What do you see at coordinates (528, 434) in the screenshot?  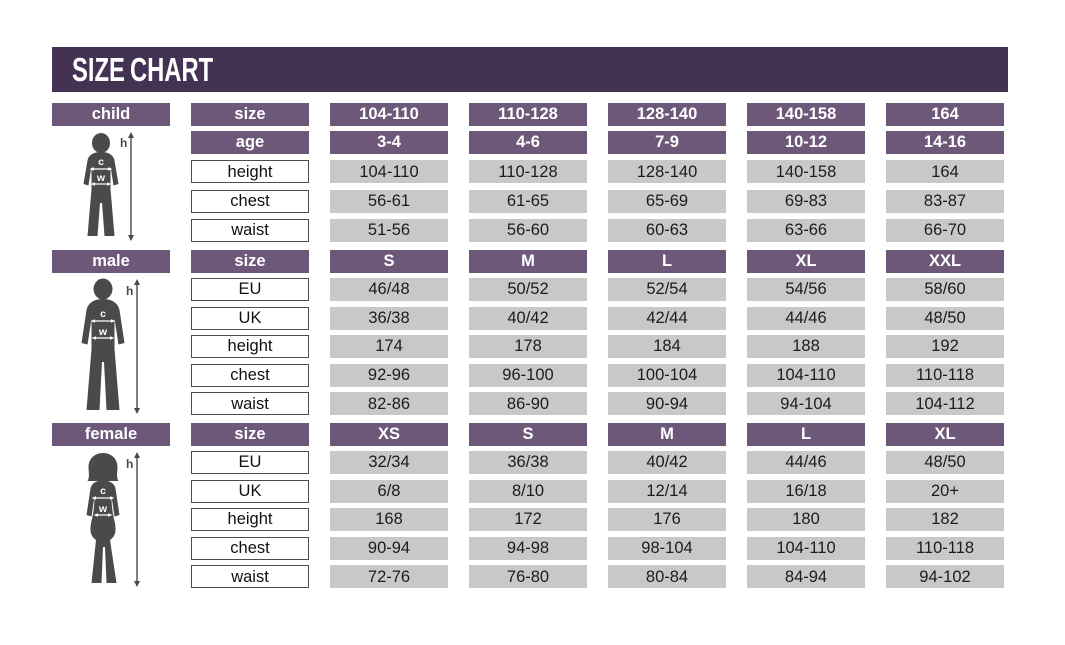 I see `female-size-value: S` at bounding box center [528, 434].